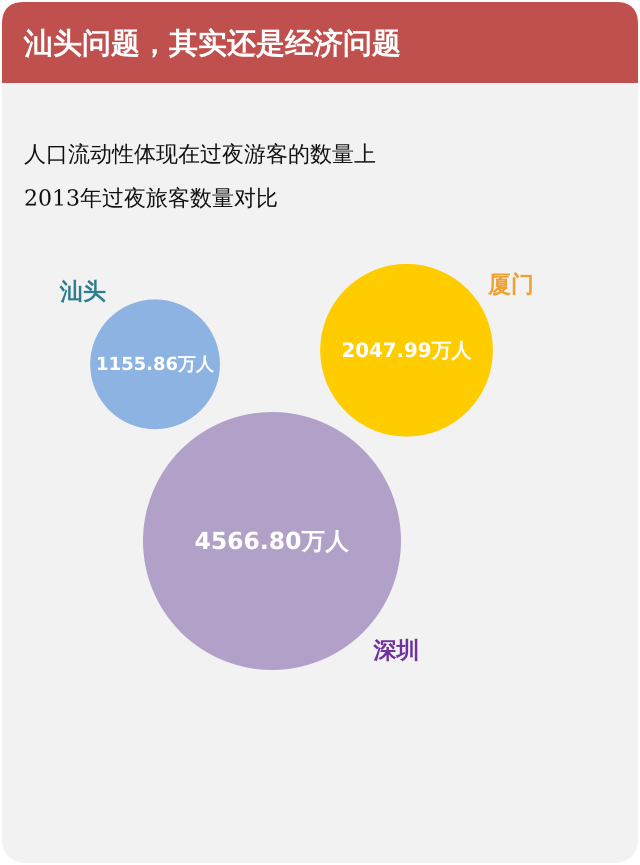 Image resolution: width=640 pixels, height=865 pixels. I want to click on category-label: 汕头, so click(82, 292).